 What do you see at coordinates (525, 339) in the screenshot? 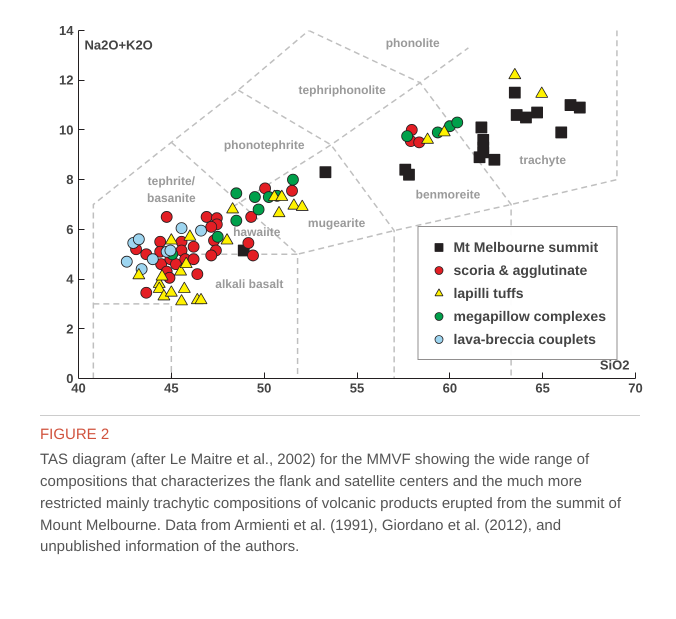
I see `legend-label: lava-breccia couplets` at bounding box center [525, 339].